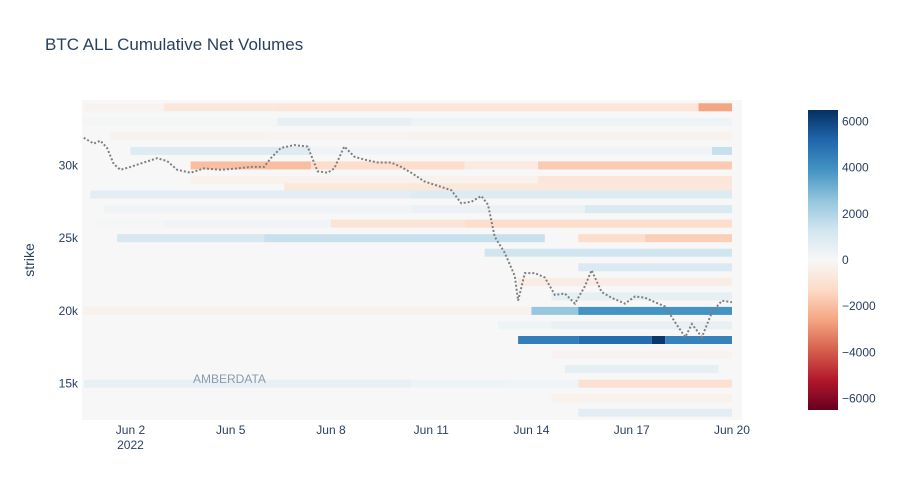 This screenshot has width=900, height=500. Describe the element at coordinates (531, 430) in the screenshot. I see `x-tick-label: Jun 14` at that location.